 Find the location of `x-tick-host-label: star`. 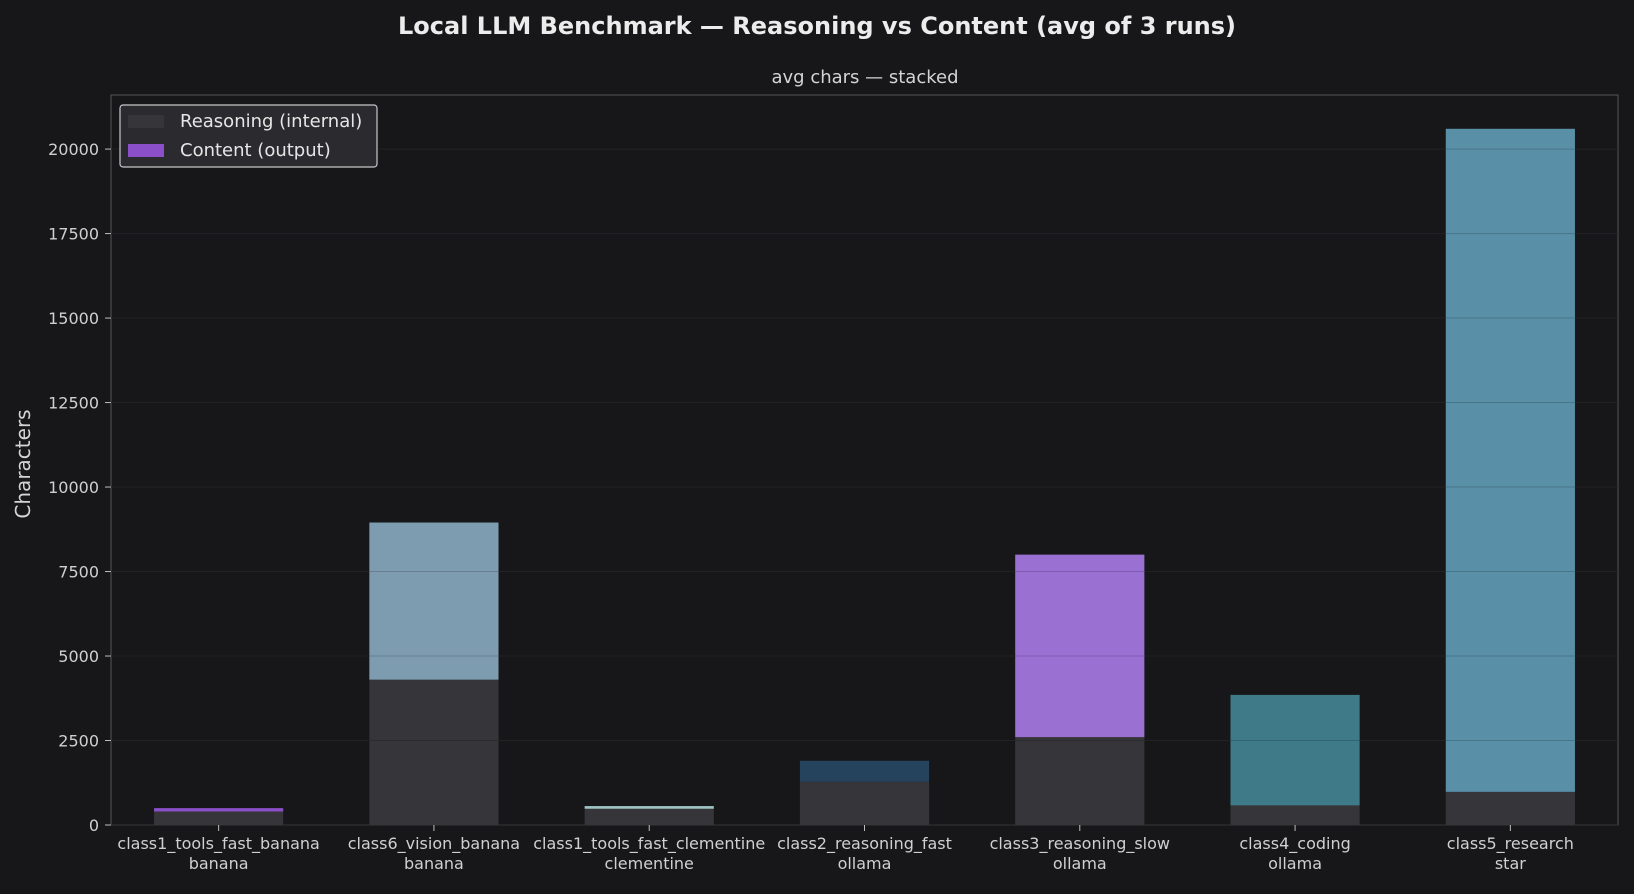

x-tick-host-label: star is located at coordinates (1510, 863).